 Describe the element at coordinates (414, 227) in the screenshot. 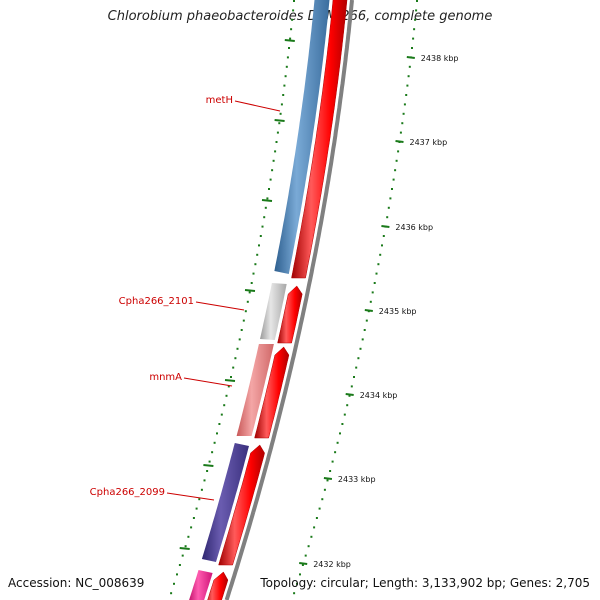

I see `tick-label: 2436 kbp` at that location.